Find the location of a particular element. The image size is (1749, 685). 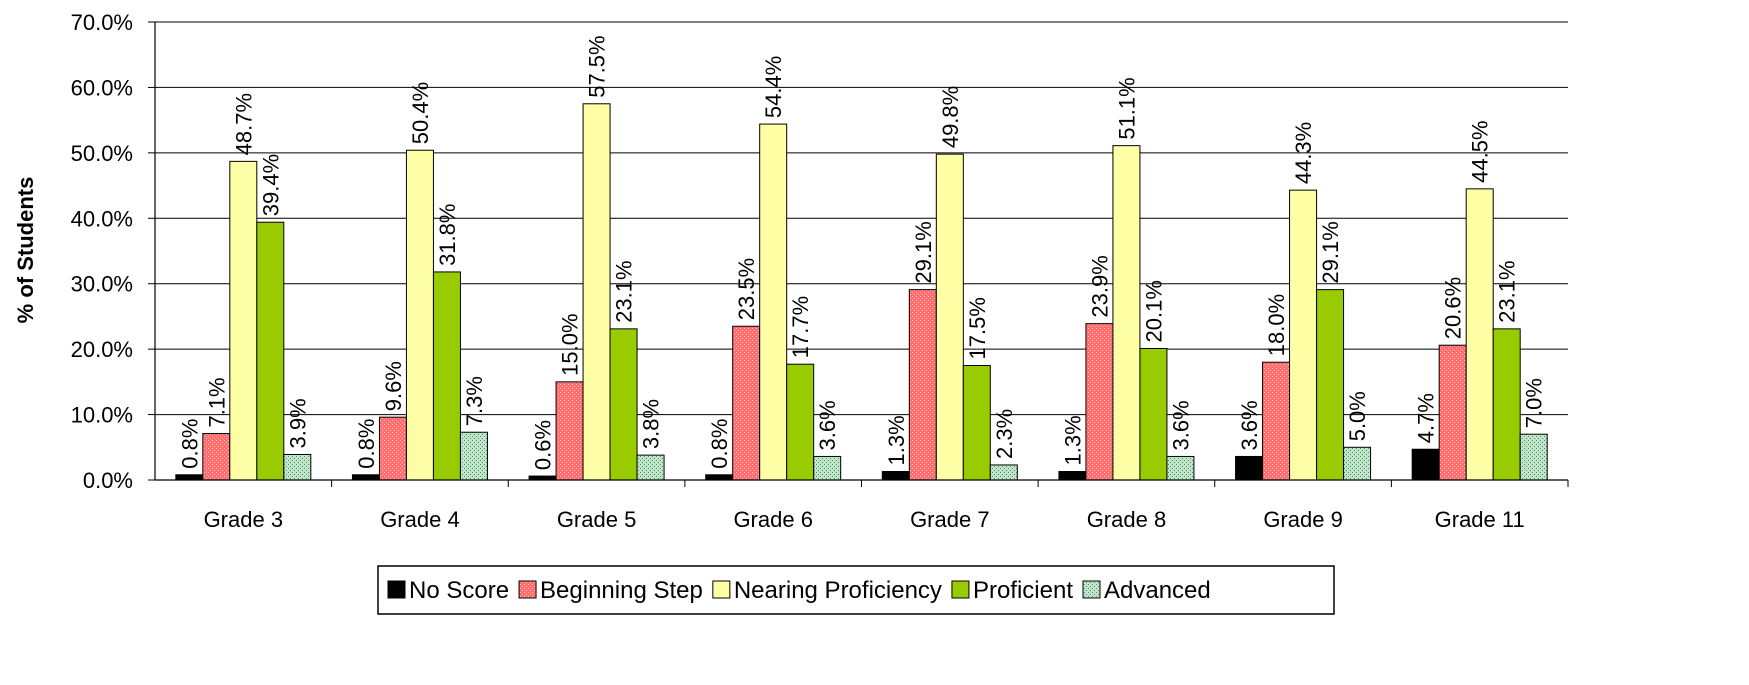

legend-item: Nearing Proficiency is located at coordinates (827, 590).